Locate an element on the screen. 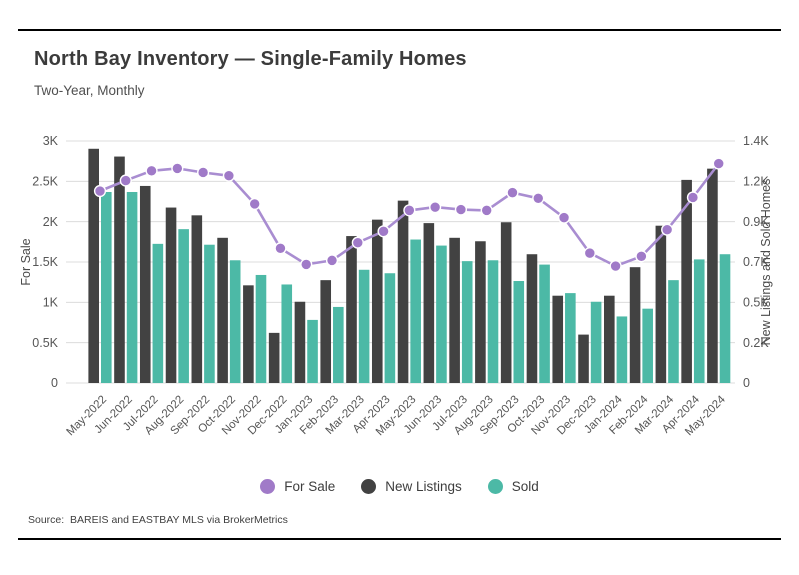  chart-legend: For Sale New Listings Sold is located at coordinates (399, 486).